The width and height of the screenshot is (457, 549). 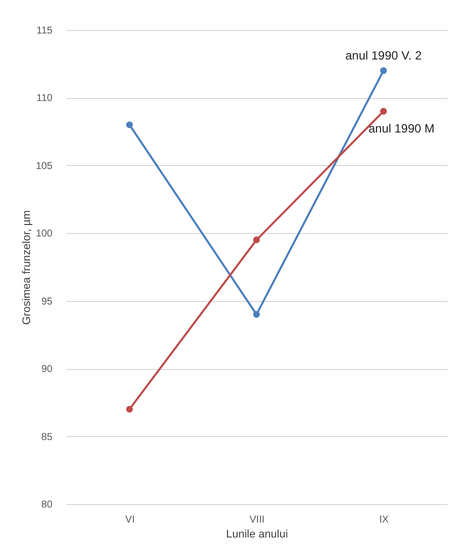 What do you see at coordinates (257, 534) in the screenshot?
I see `x-axis-title: Lunile anului` at bounding box center [257, 534].